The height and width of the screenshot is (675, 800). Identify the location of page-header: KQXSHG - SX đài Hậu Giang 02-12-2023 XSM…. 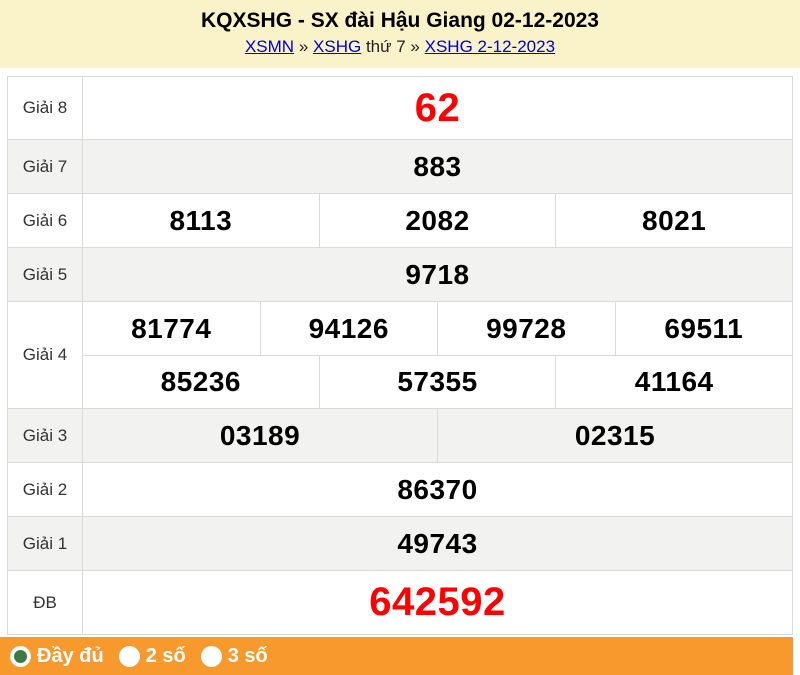
(400, 34).